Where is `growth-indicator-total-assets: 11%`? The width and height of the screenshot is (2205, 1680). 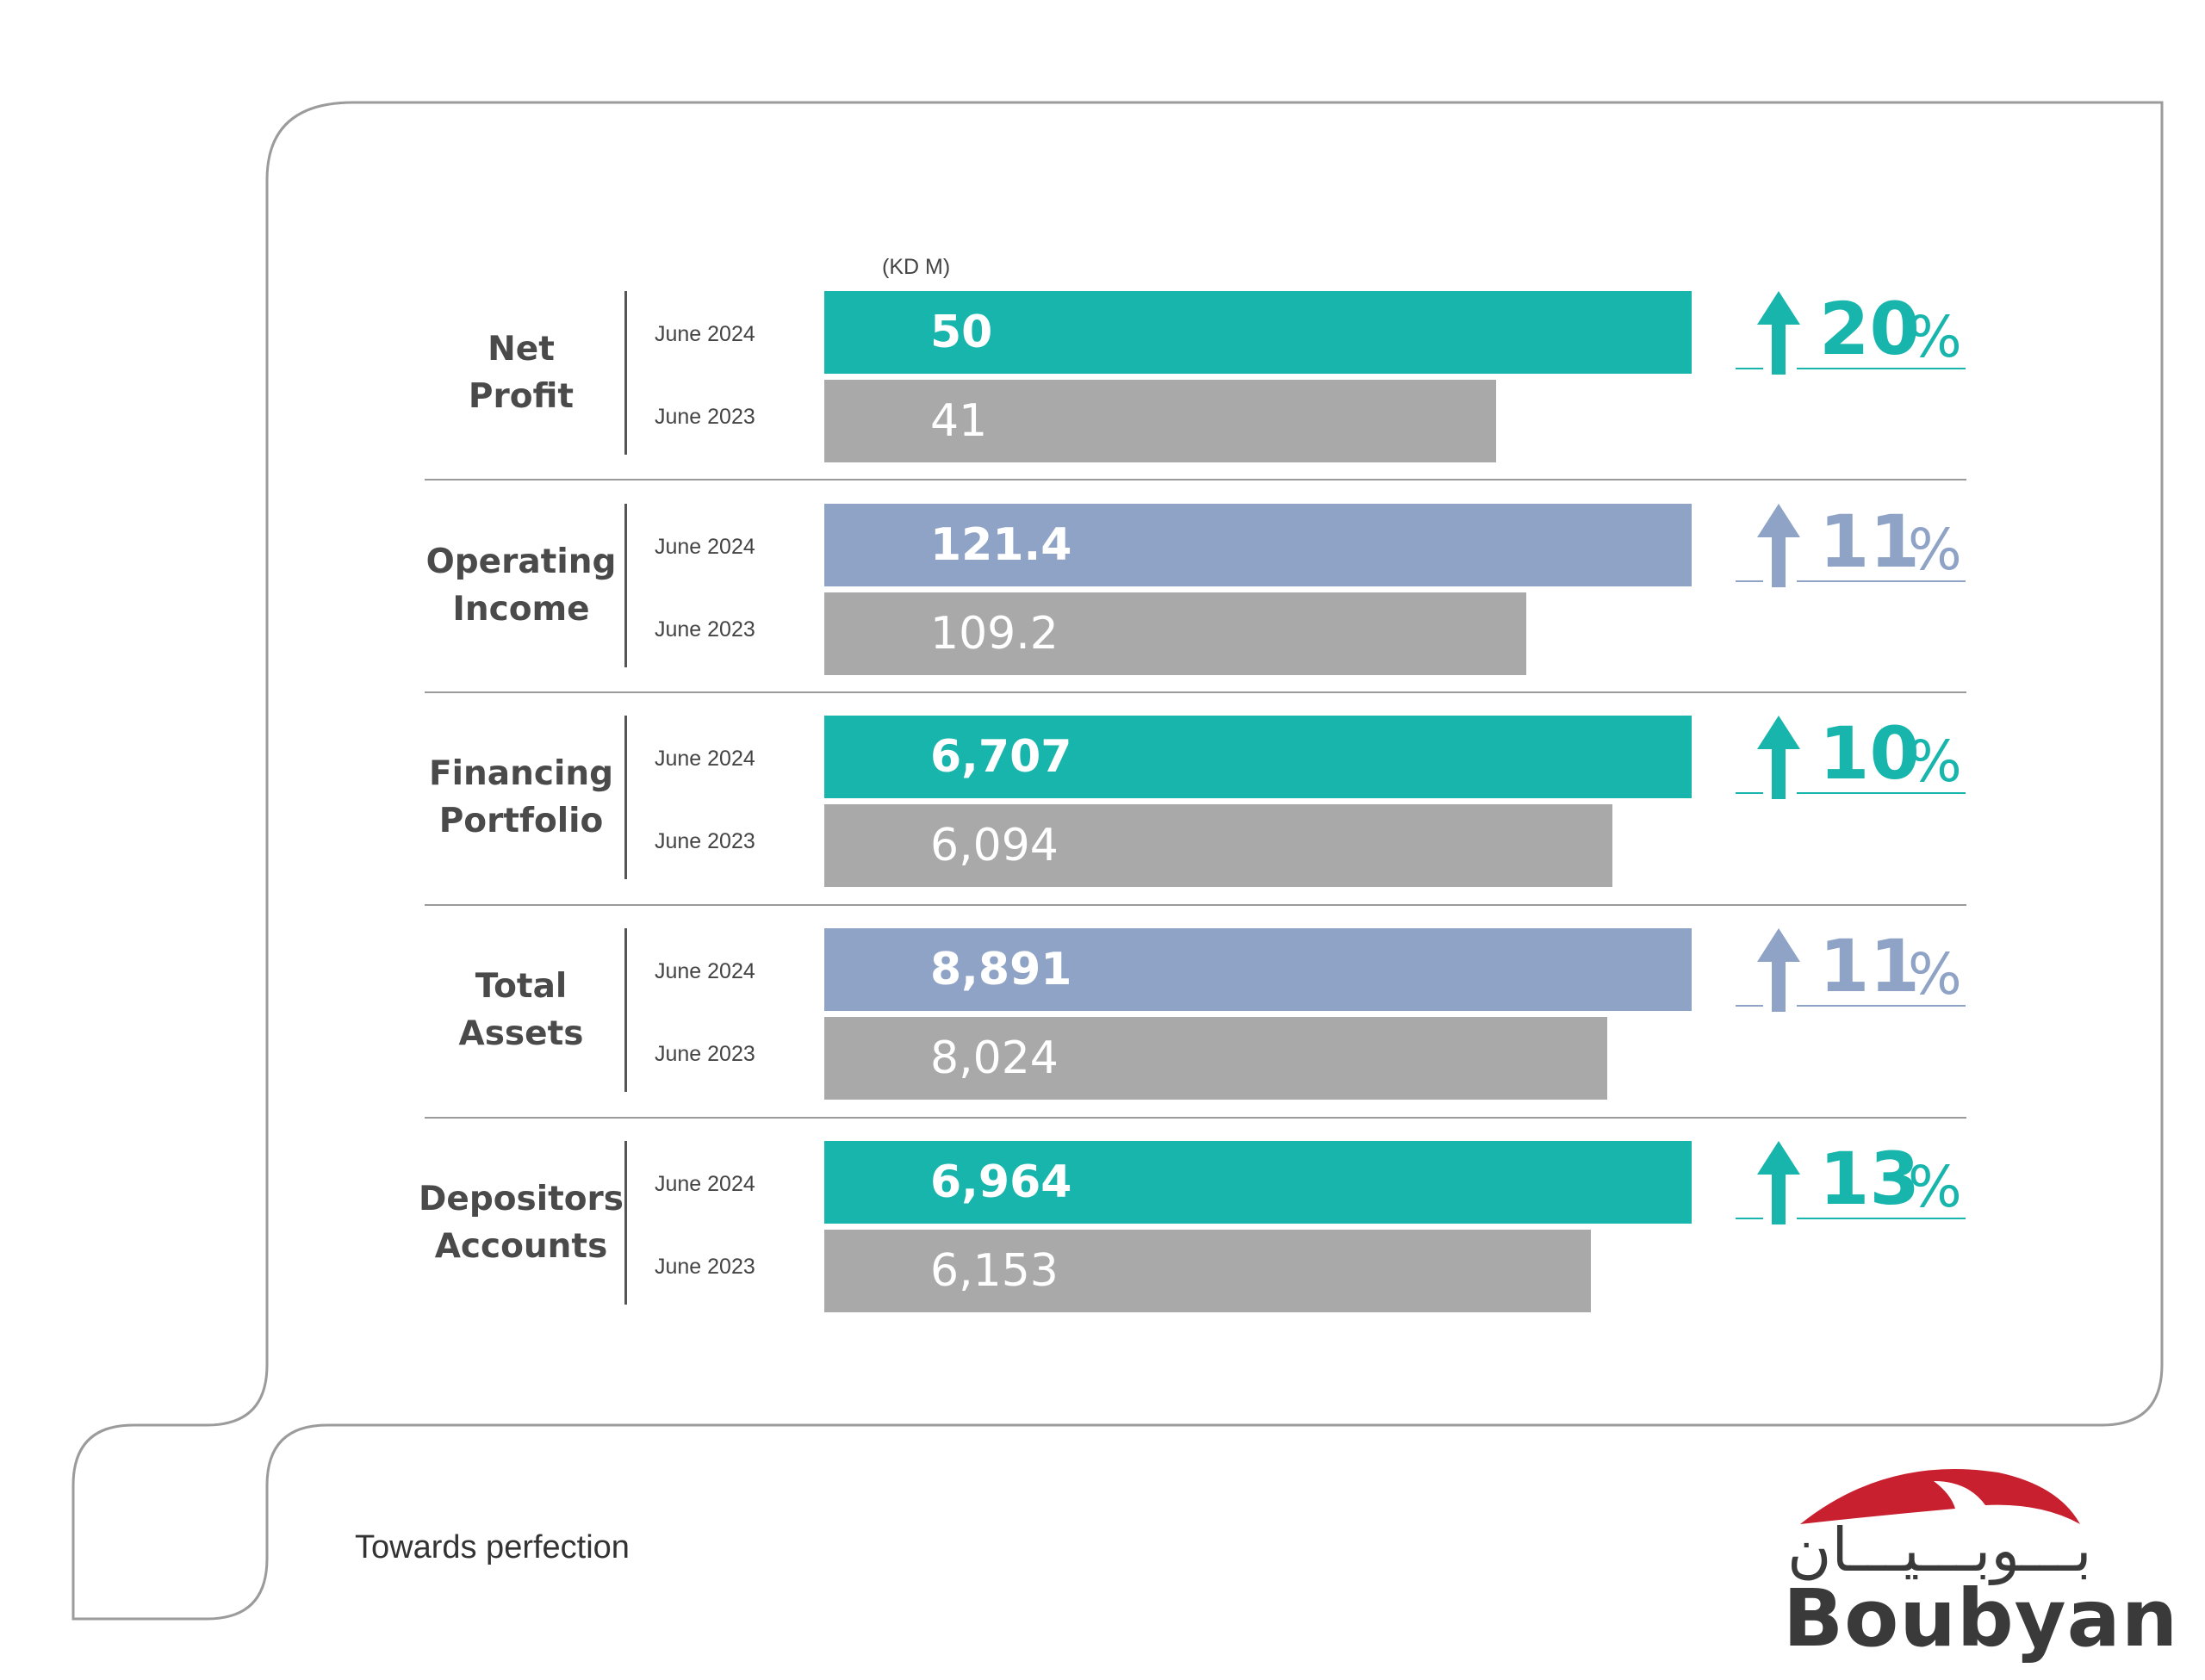 growth-indicator-total-assets: 11% is located at coordinates (1851, 973).